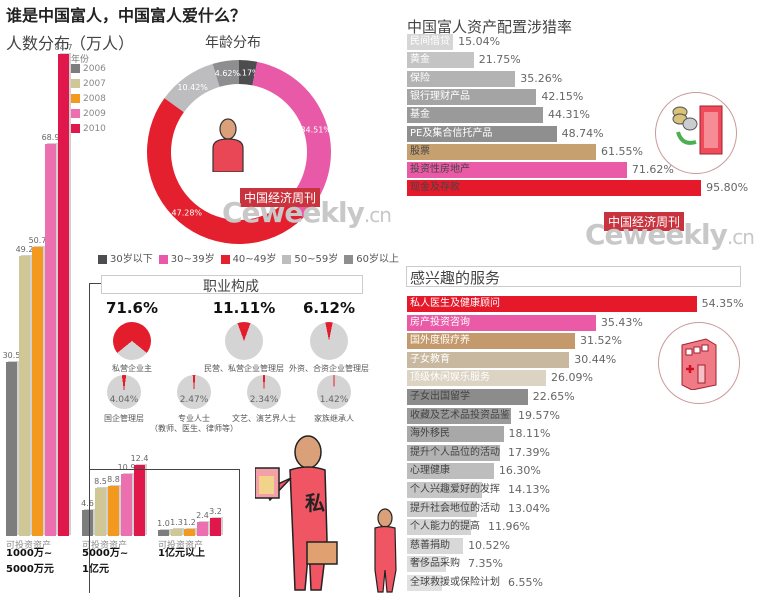 The width and height of the screenshot is (760, 597). What do you see at coordinates (124, 418) in the screenshot?
I see `occupation-label: 国企管理层` at bounding box center [124, 418].